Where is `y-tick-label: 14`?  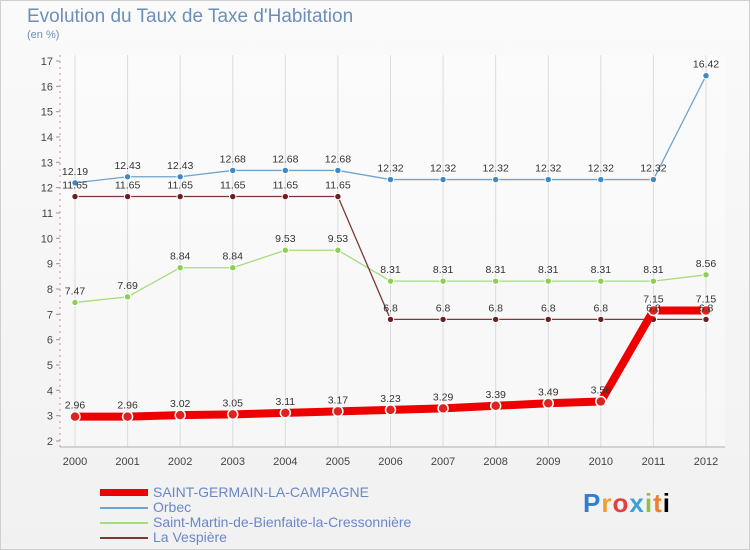
y-tick-label: 14 is located at coordinates (47, 138).